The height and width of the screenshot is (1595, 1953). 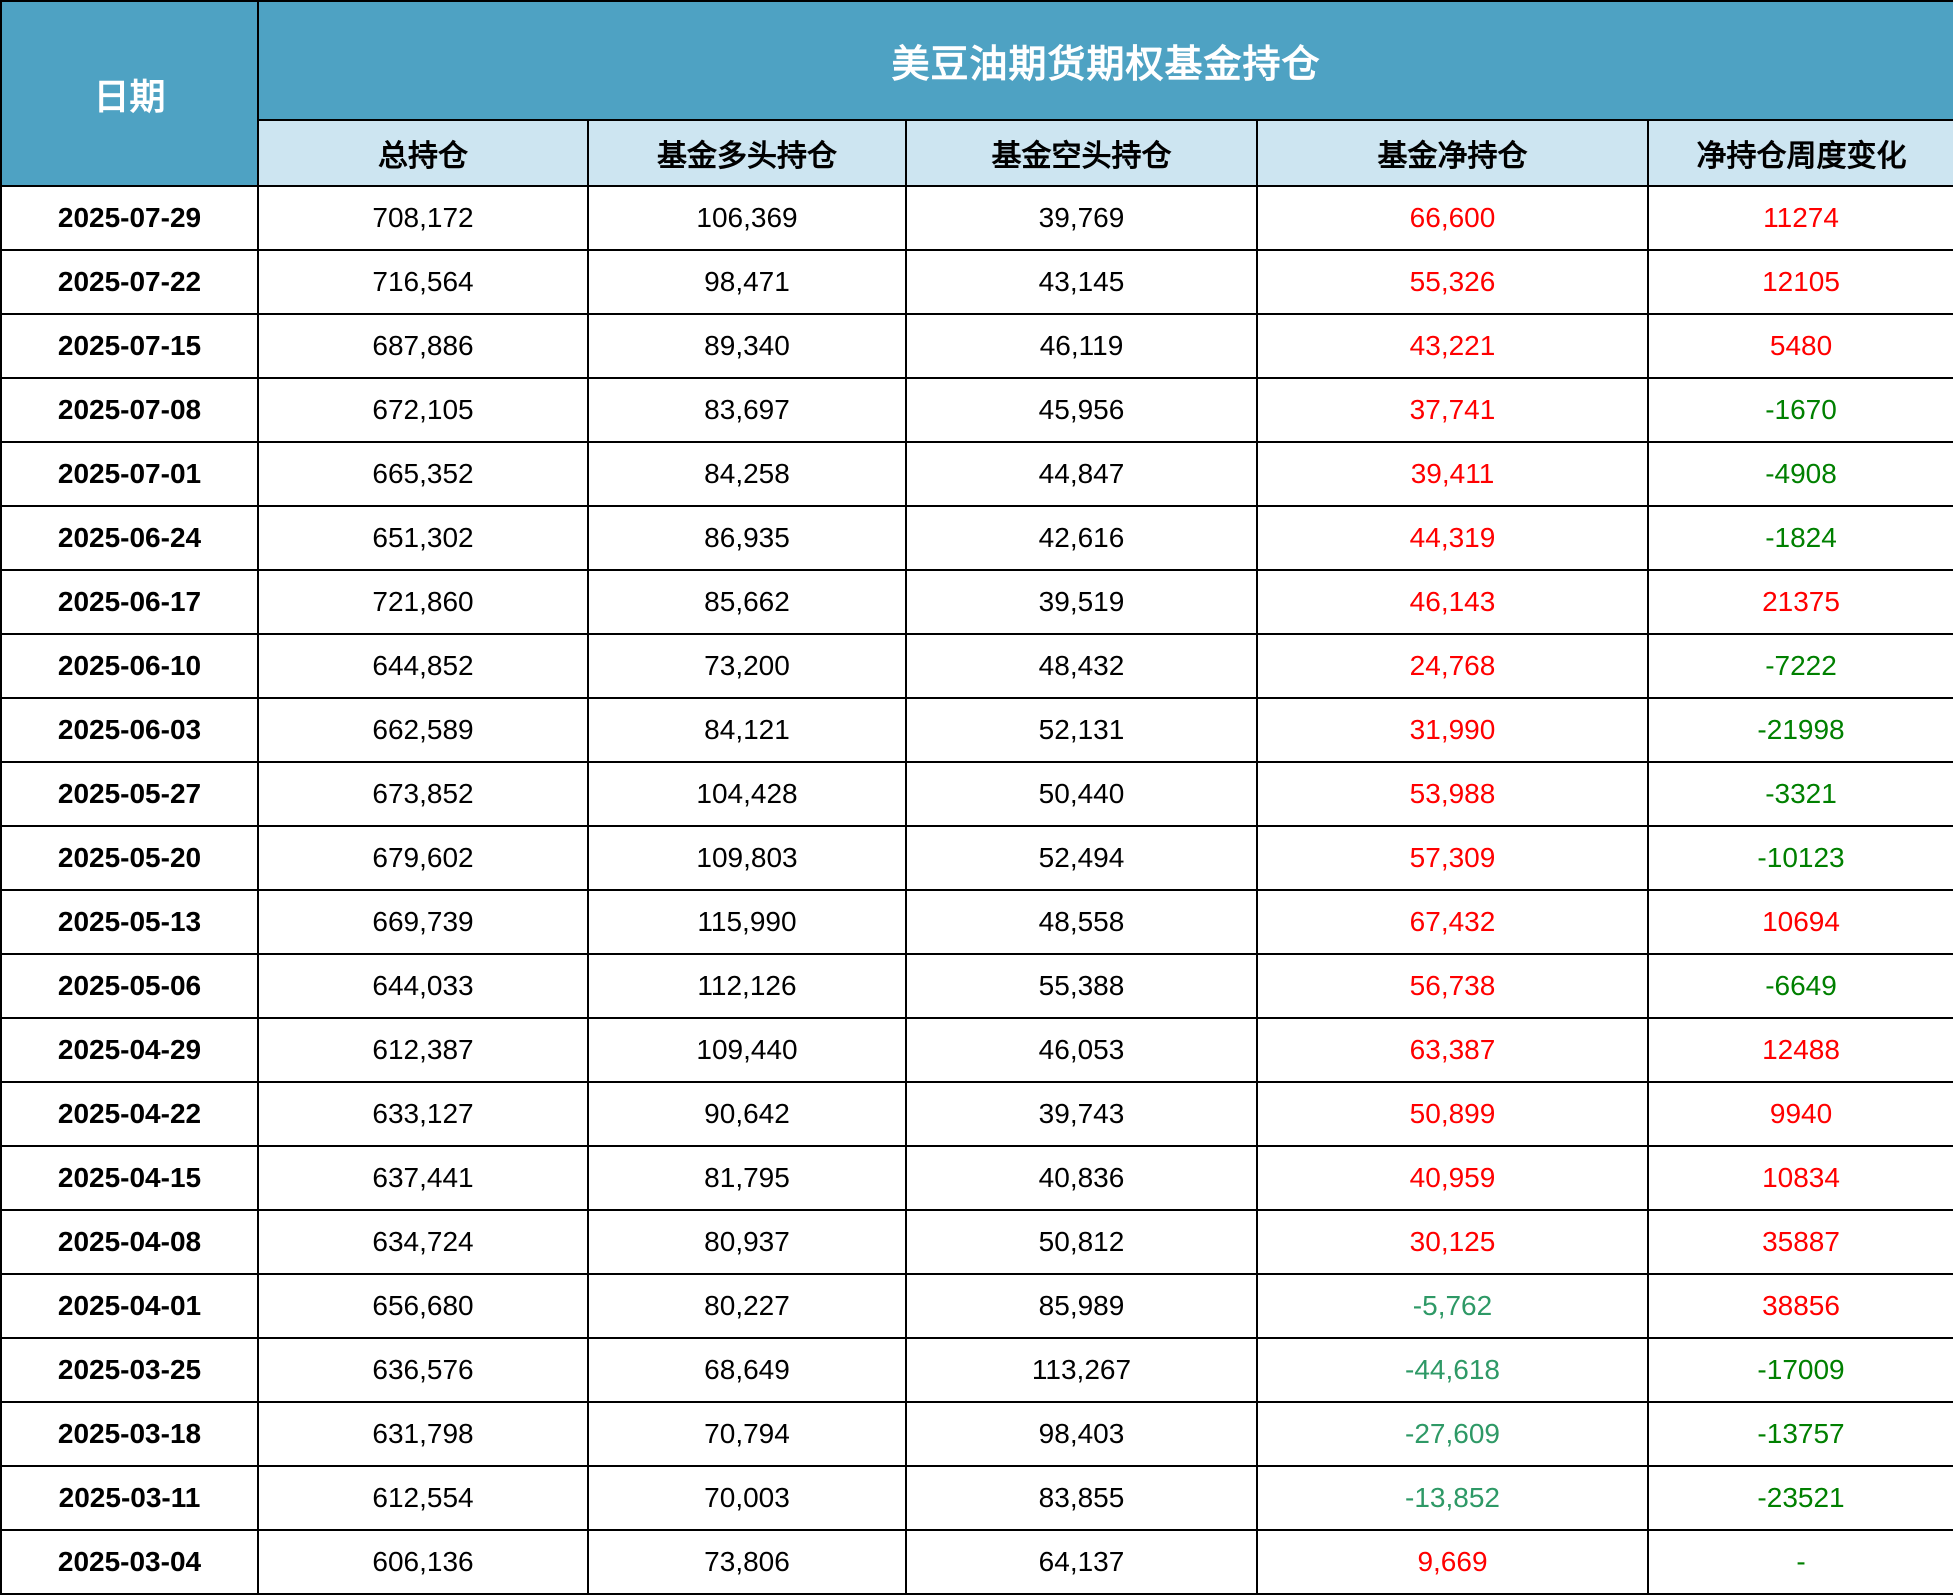 I want to click on date-cell: 2025-03-18, so click(x=129, y=1434).